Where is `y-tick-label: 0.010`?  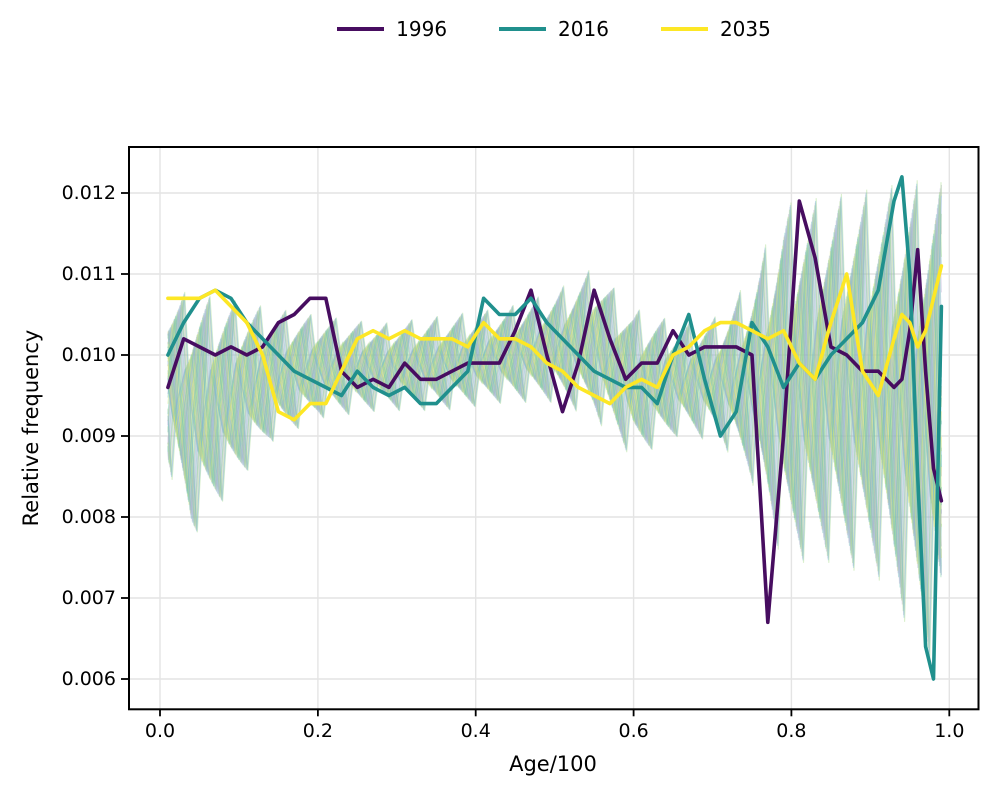 y-tick-label: 0.010 is located at coordinates (89, 355).